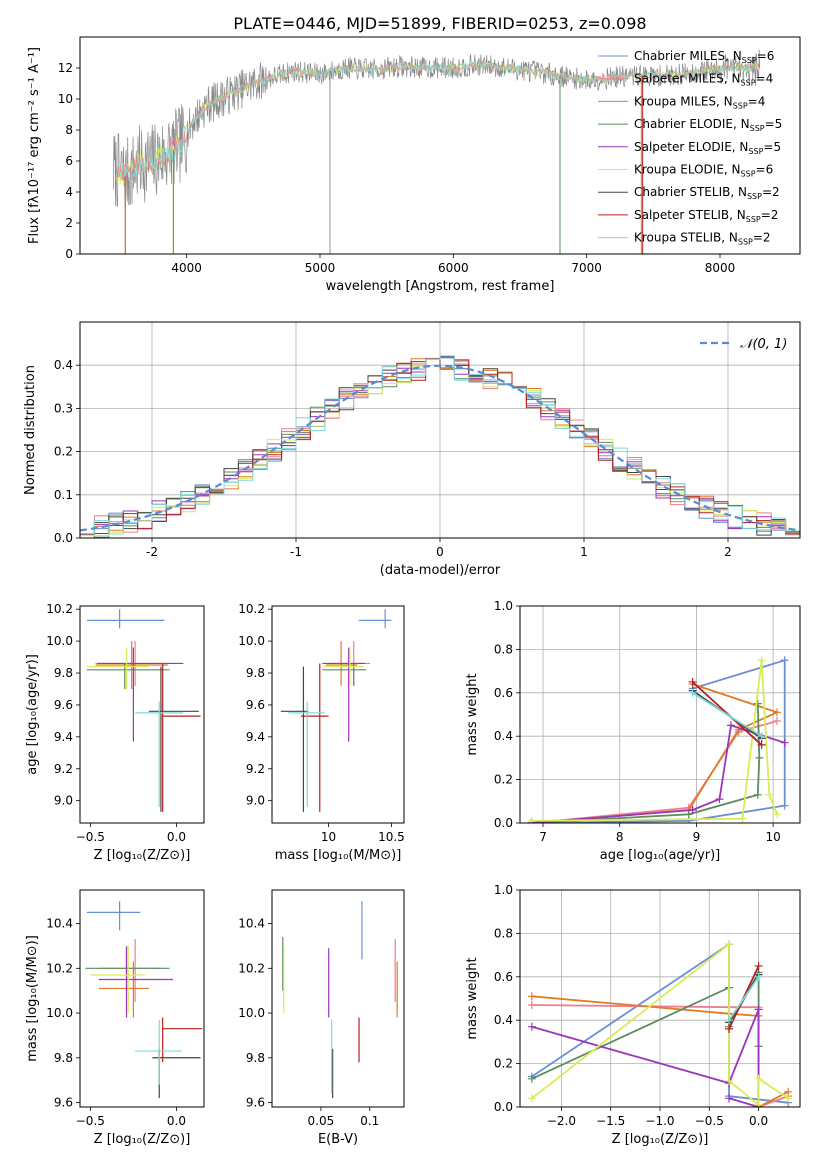  What do you see at coordinates (440, 552) in the screenshot?
I see `x-tick-label: 0` at bounding box center [440, 552].